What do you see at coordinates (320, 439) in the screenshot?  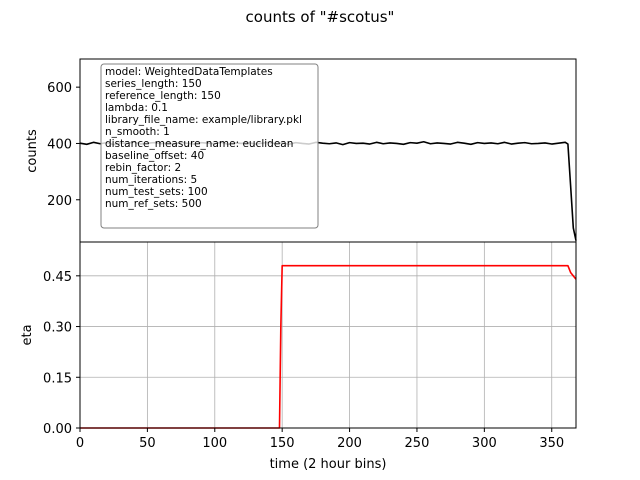 I see `eta-x-ticks: 0 50 100 150 200 250 300 350` at bounding box center [320, 439].